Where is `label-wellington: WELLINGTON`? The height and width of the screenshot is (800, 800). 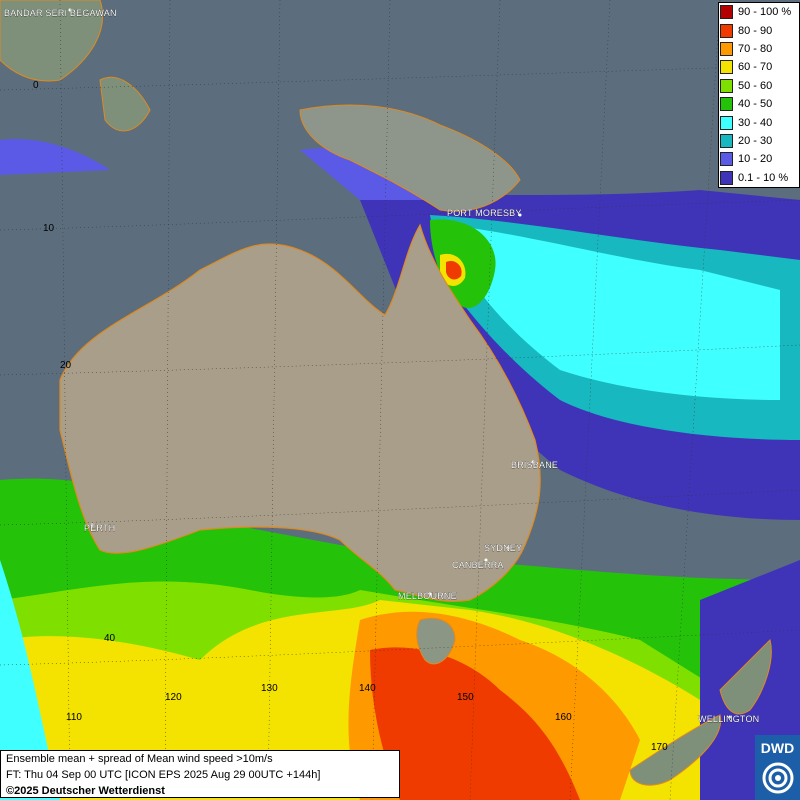 label-wellington: WELLINGTON is located at coordinates (728, 719).